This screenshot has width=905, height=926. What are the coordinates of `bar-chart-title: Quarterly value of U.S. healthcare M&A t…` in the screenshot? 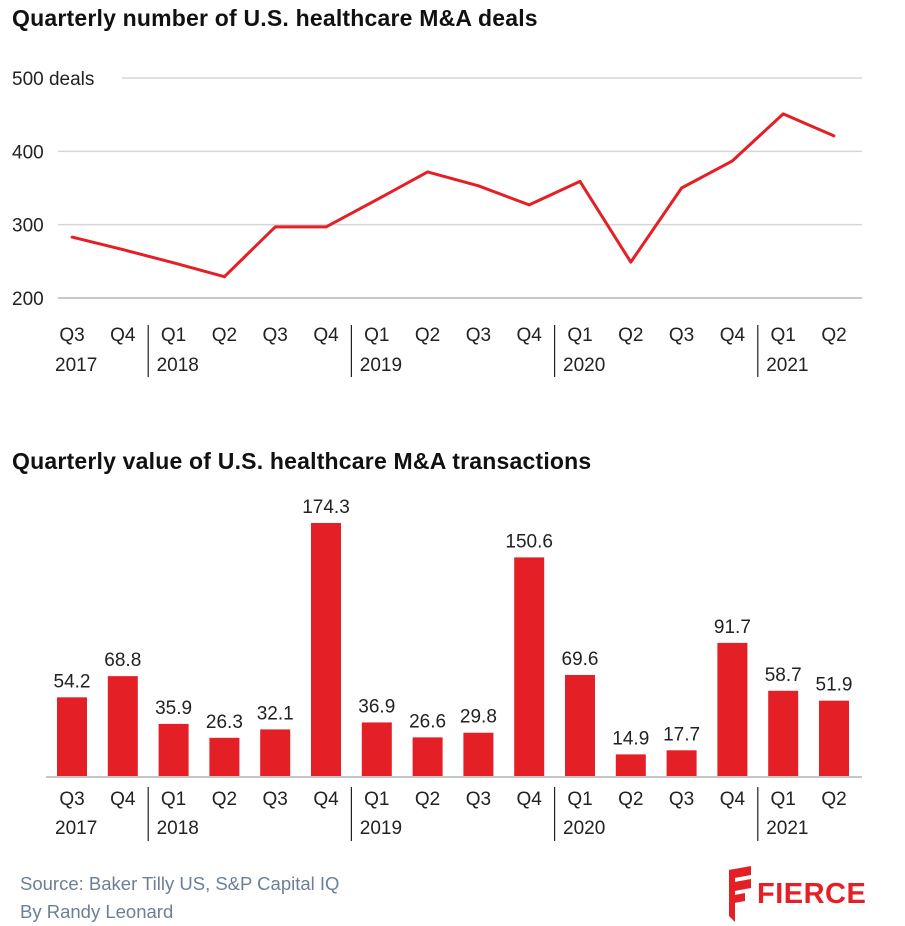 It's located at (302, 461).